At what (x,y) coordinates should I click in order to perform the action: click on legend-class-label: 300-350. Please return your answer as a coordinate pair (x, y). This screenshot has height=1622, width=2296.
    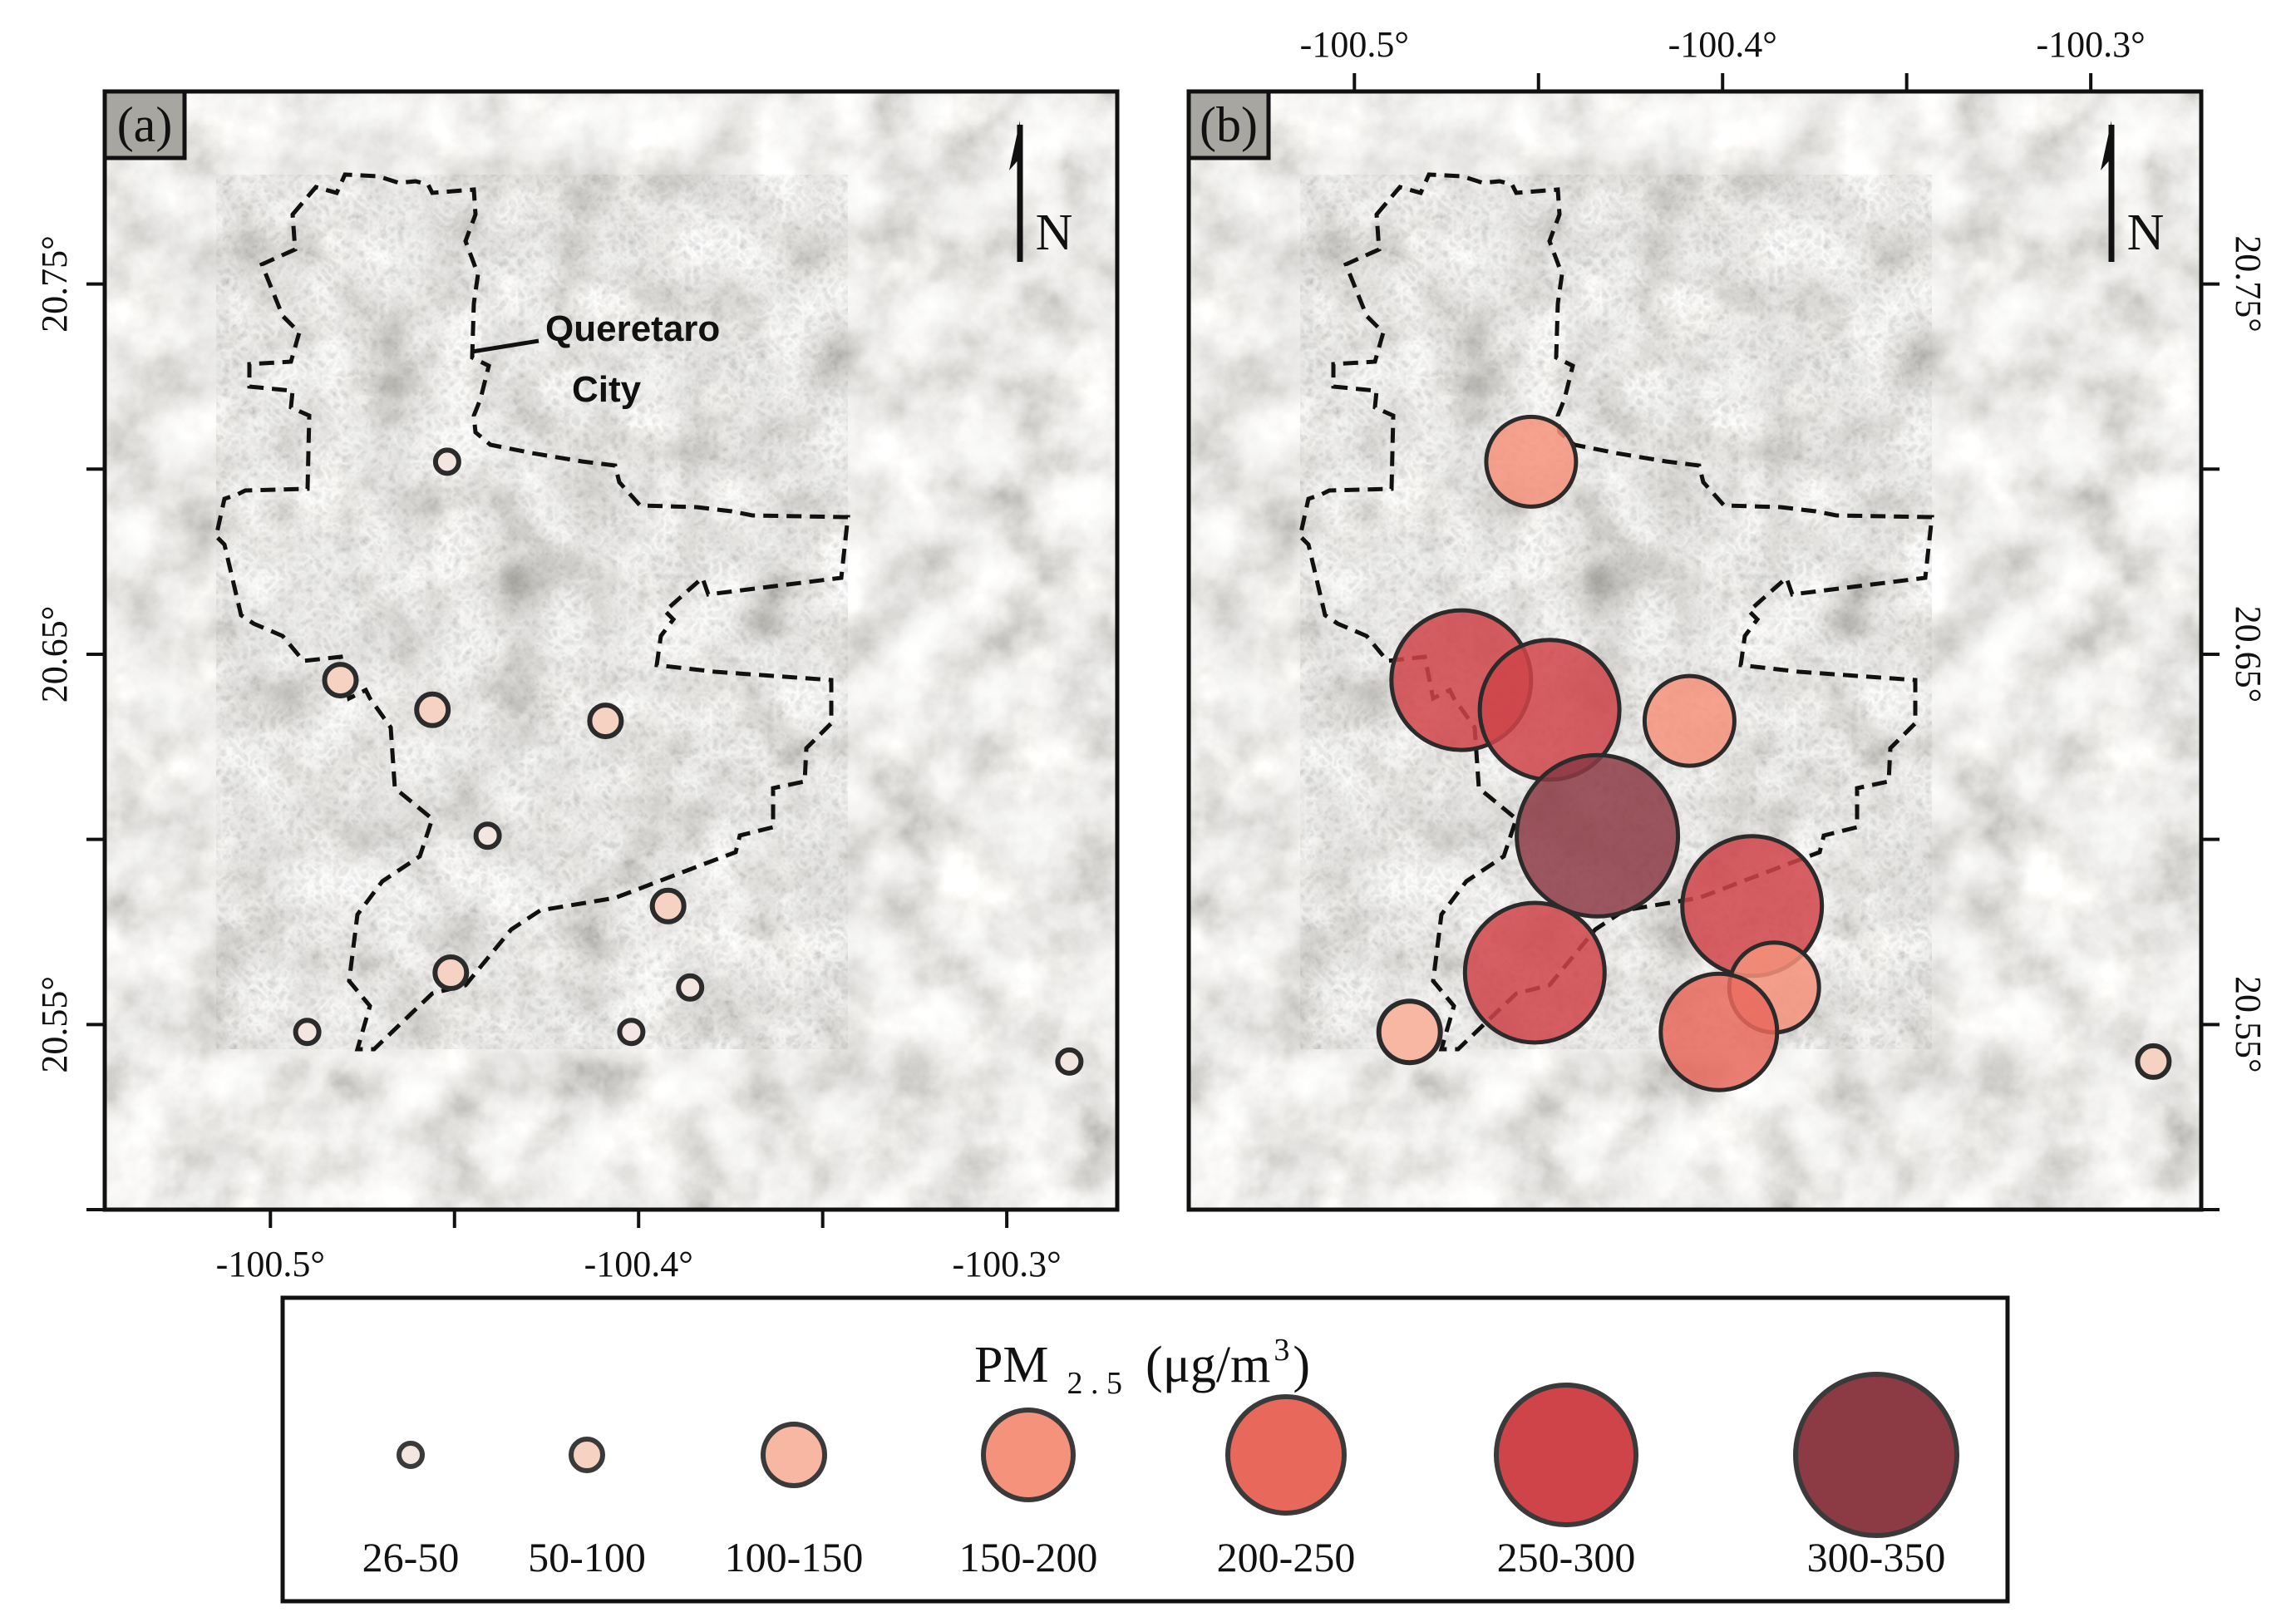
    Looking at the image, I should click on (1877, 1557).